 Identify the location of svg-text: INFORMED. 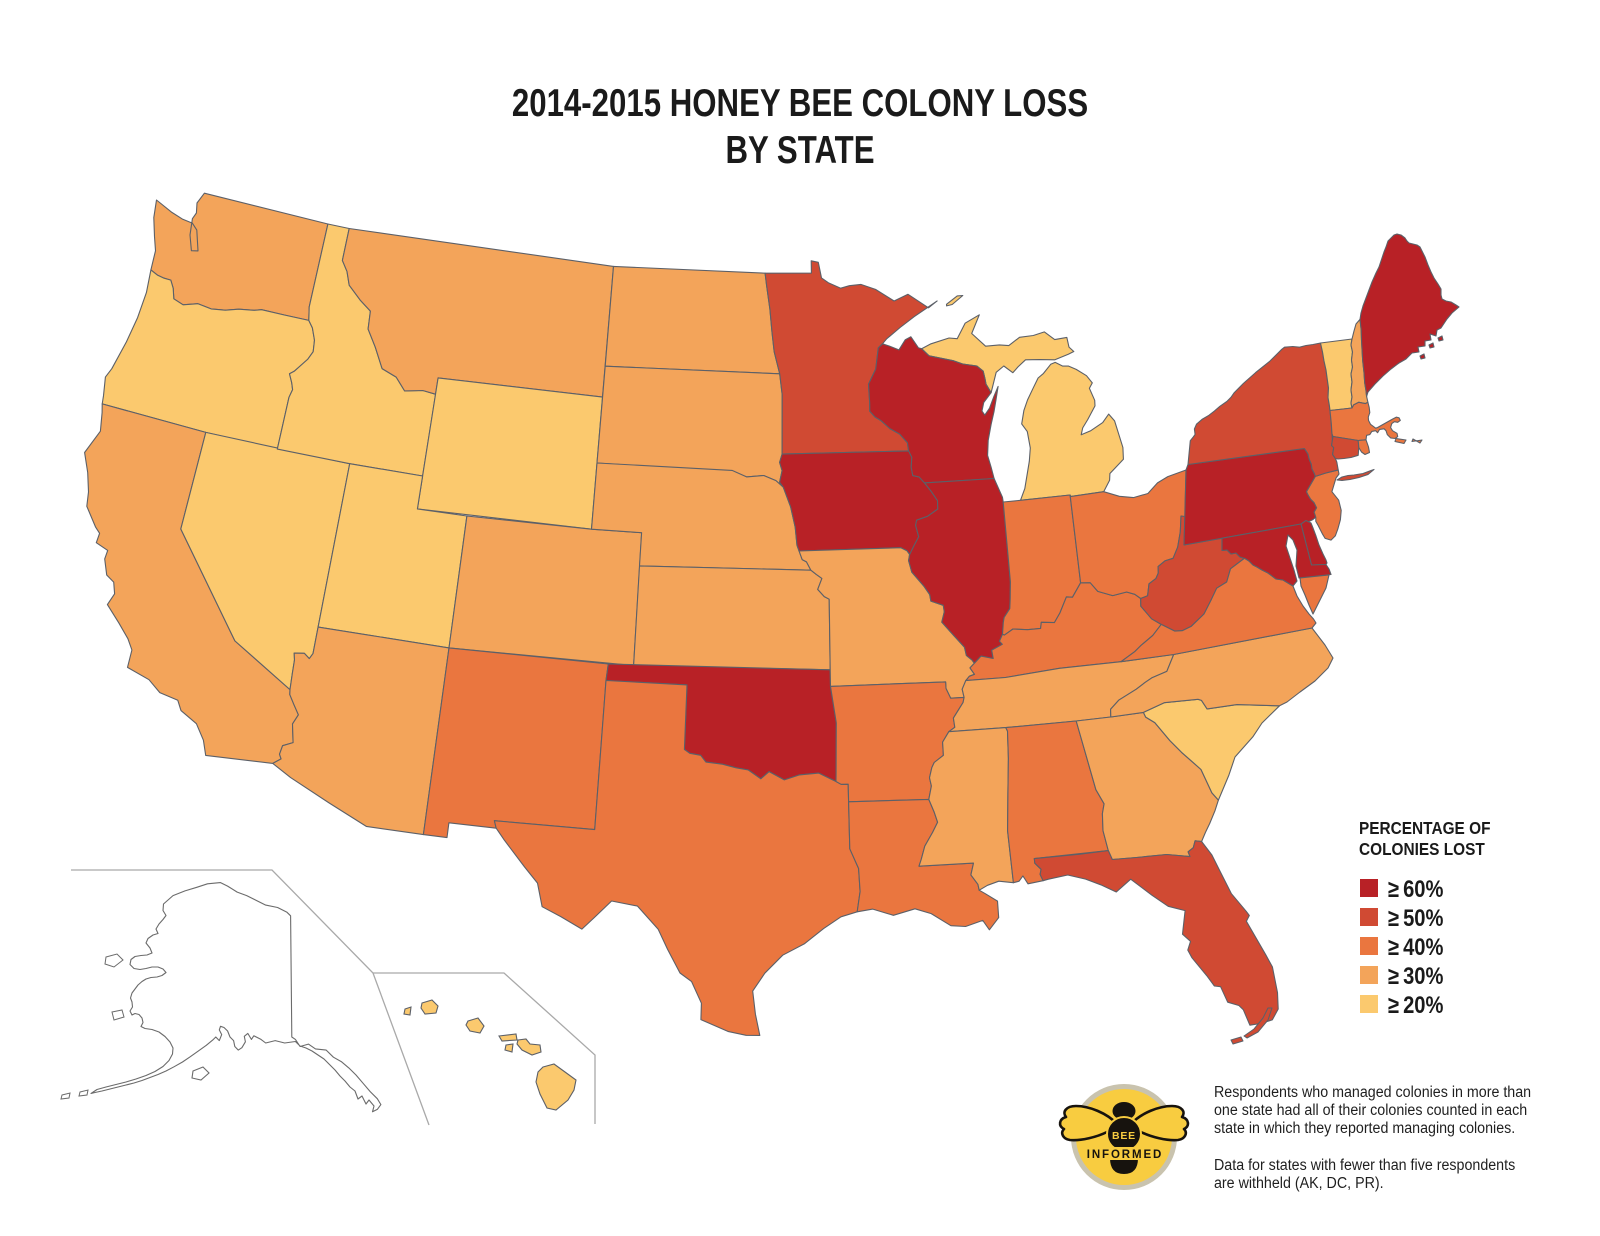
(1125, 1155).